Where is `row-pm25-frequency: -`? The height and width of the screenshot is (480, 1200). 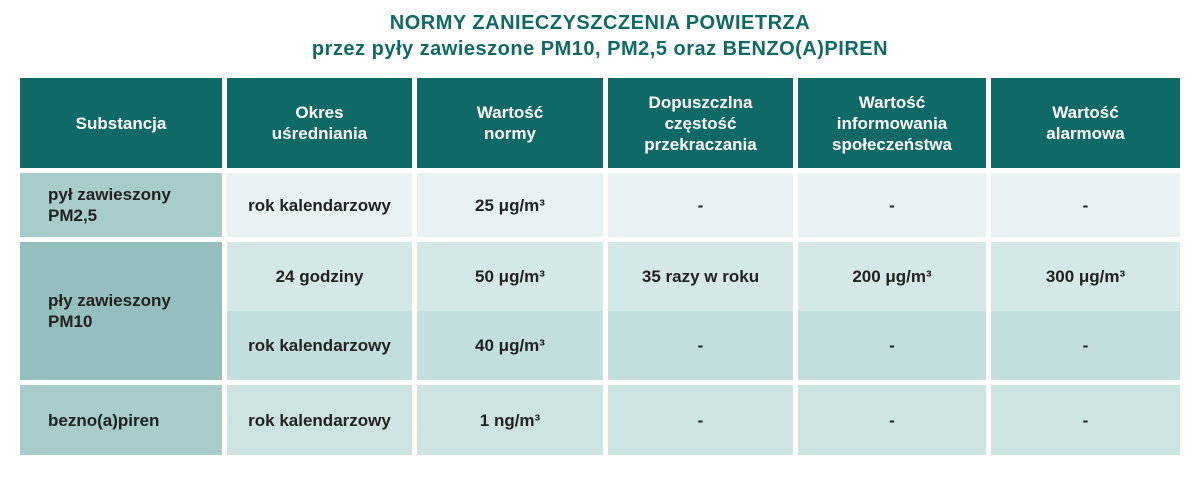 row-pm25-frequency: - is located at coordinates (700, 205).